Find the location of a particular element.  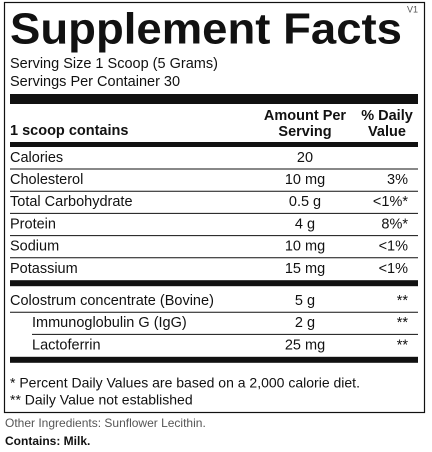

amount-header: Serving is located at coordinates (304, 132).